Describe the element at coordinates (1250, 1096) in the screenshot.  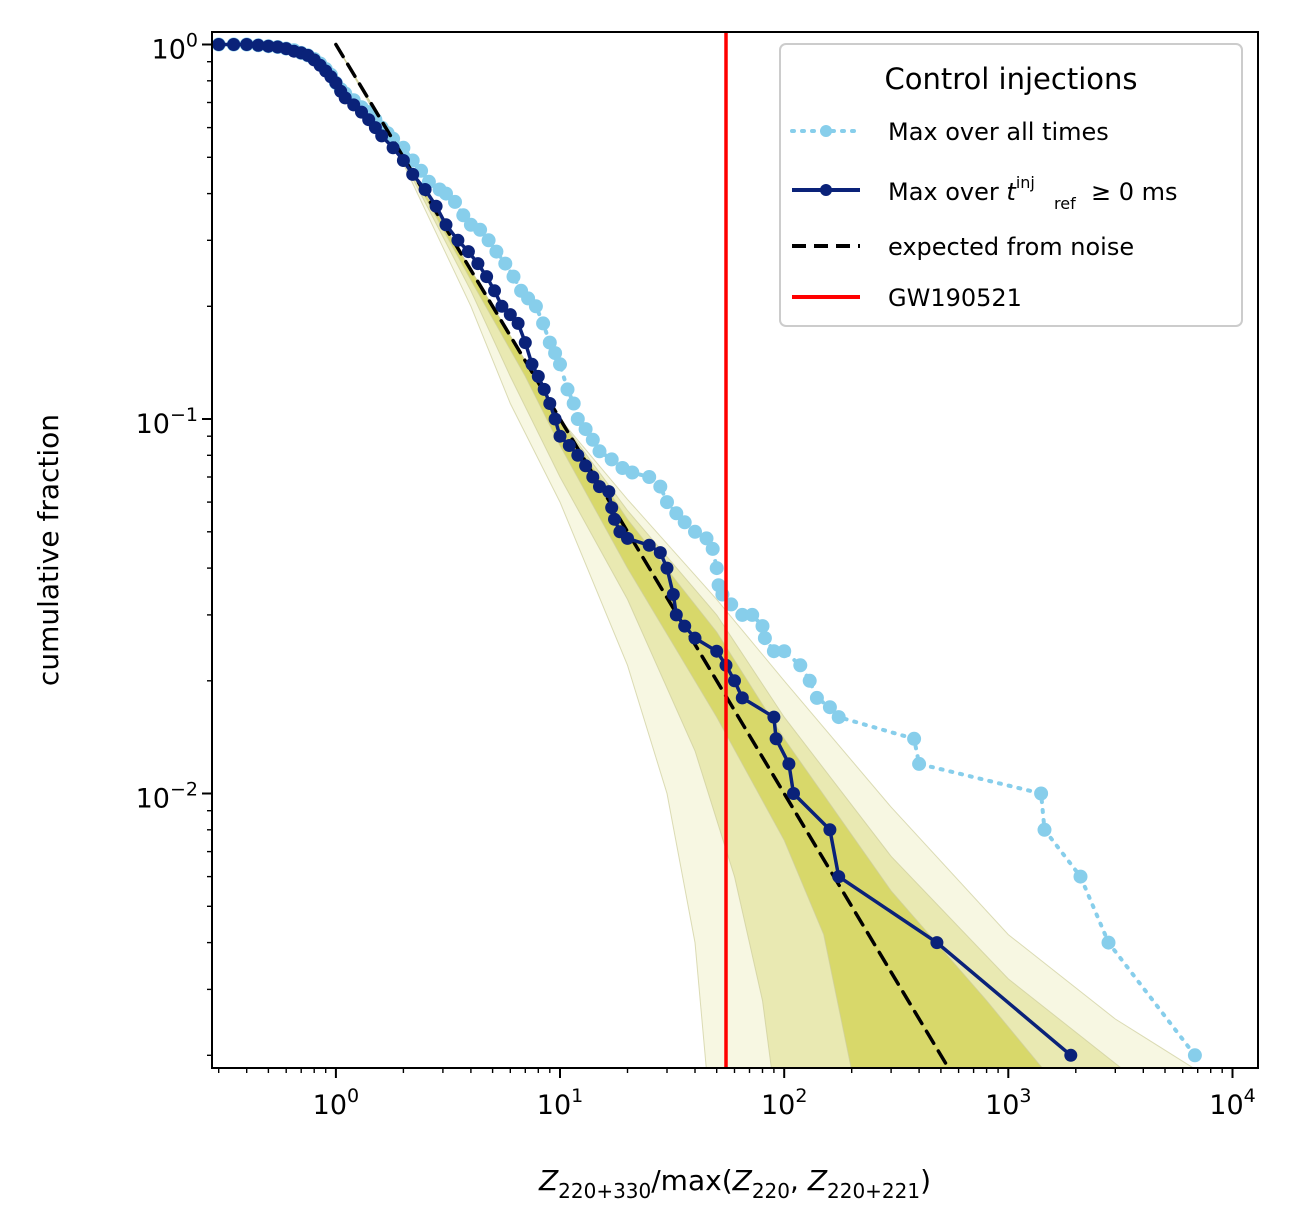
I see `x-tick-exp: 4` at that location.